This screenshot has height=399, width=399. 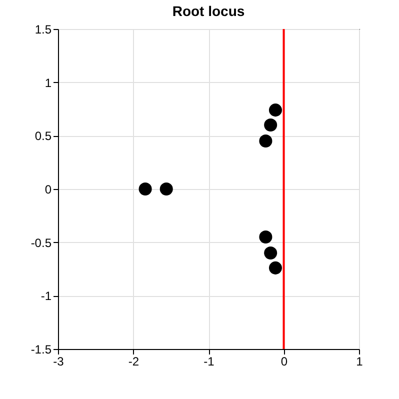 What do you see at coordinates (46, 296) in the screenshot?
I see `y-tick-label: -1` at bounding box center [46, 296].